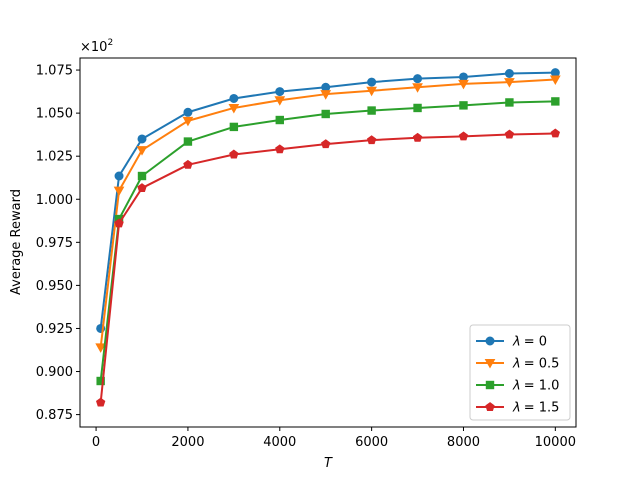  What do you see at coordinates (16, 242) in the screenshot?
I see `y-axis-title: Average Reward` at bounding box center [16, 242].